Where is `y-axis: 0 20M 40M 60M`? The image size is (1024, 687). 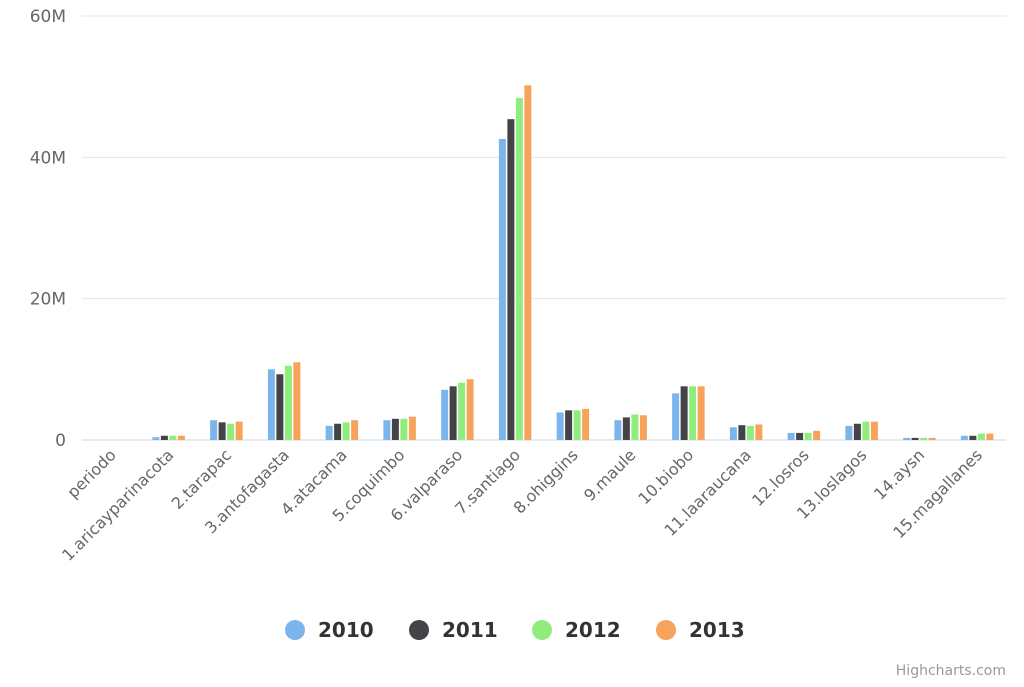
y-axis: 0 20M 40M 60M is located at coordinates (48, 229).